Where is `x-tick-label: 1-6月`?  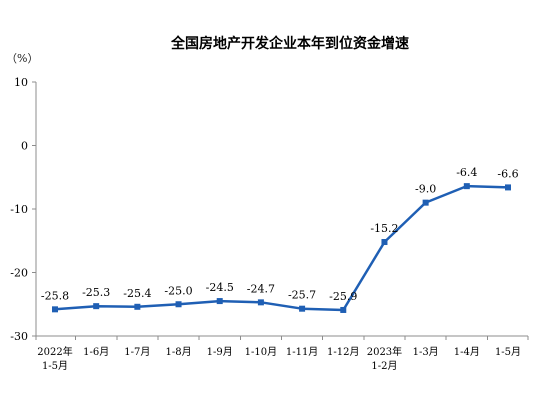
x-tick-label: 1-6月 is located at coordinates (96, 352).